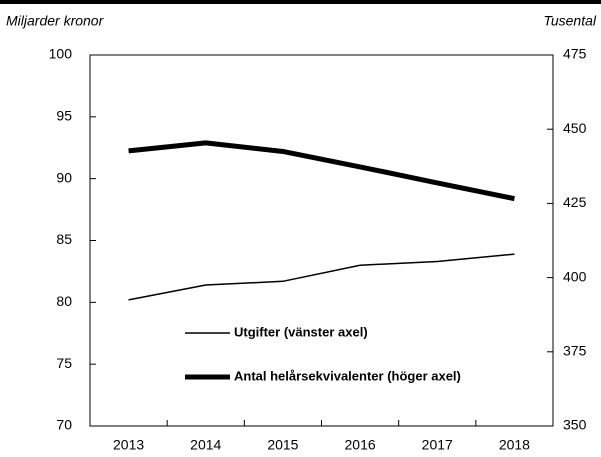 This screenshot has width=601, height=457. I want to click on y2-tick-label: 475, so click(575, 54).